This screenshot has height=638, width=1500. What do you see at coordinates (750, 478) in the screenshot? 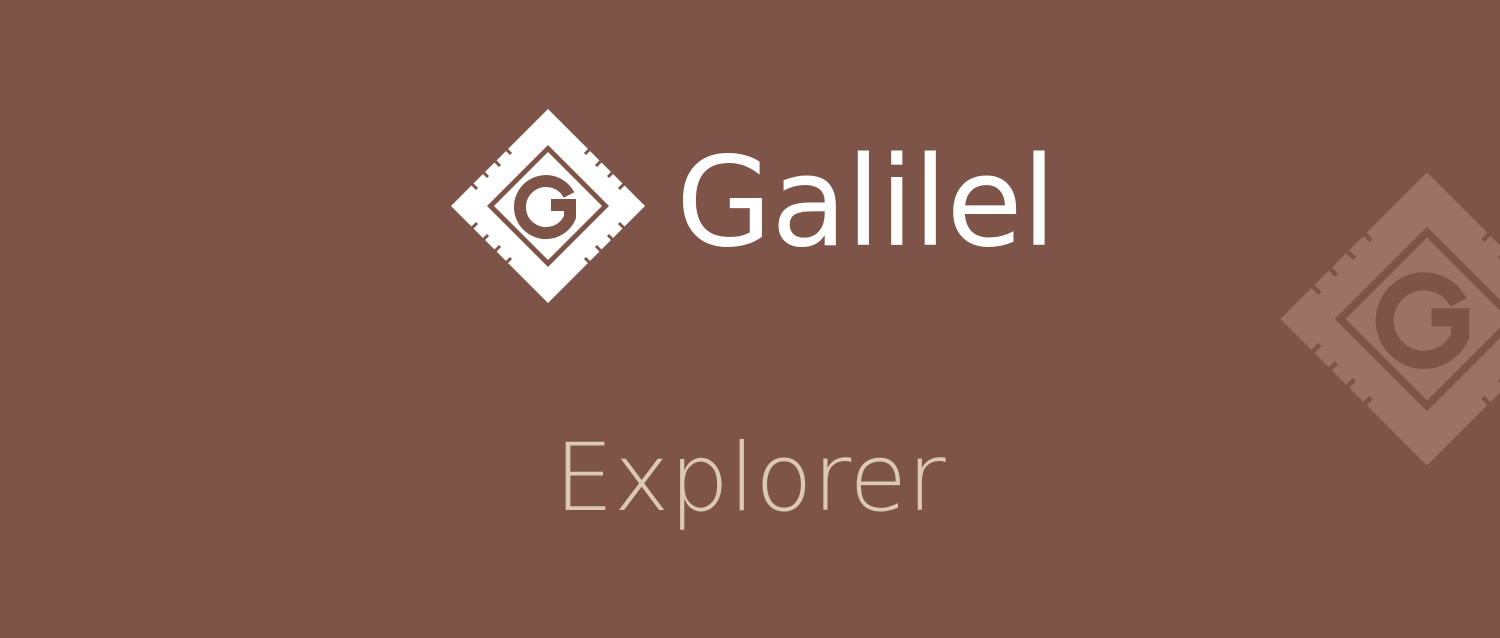
I see `product-name: Explorer` at bounding box center [750, 478].